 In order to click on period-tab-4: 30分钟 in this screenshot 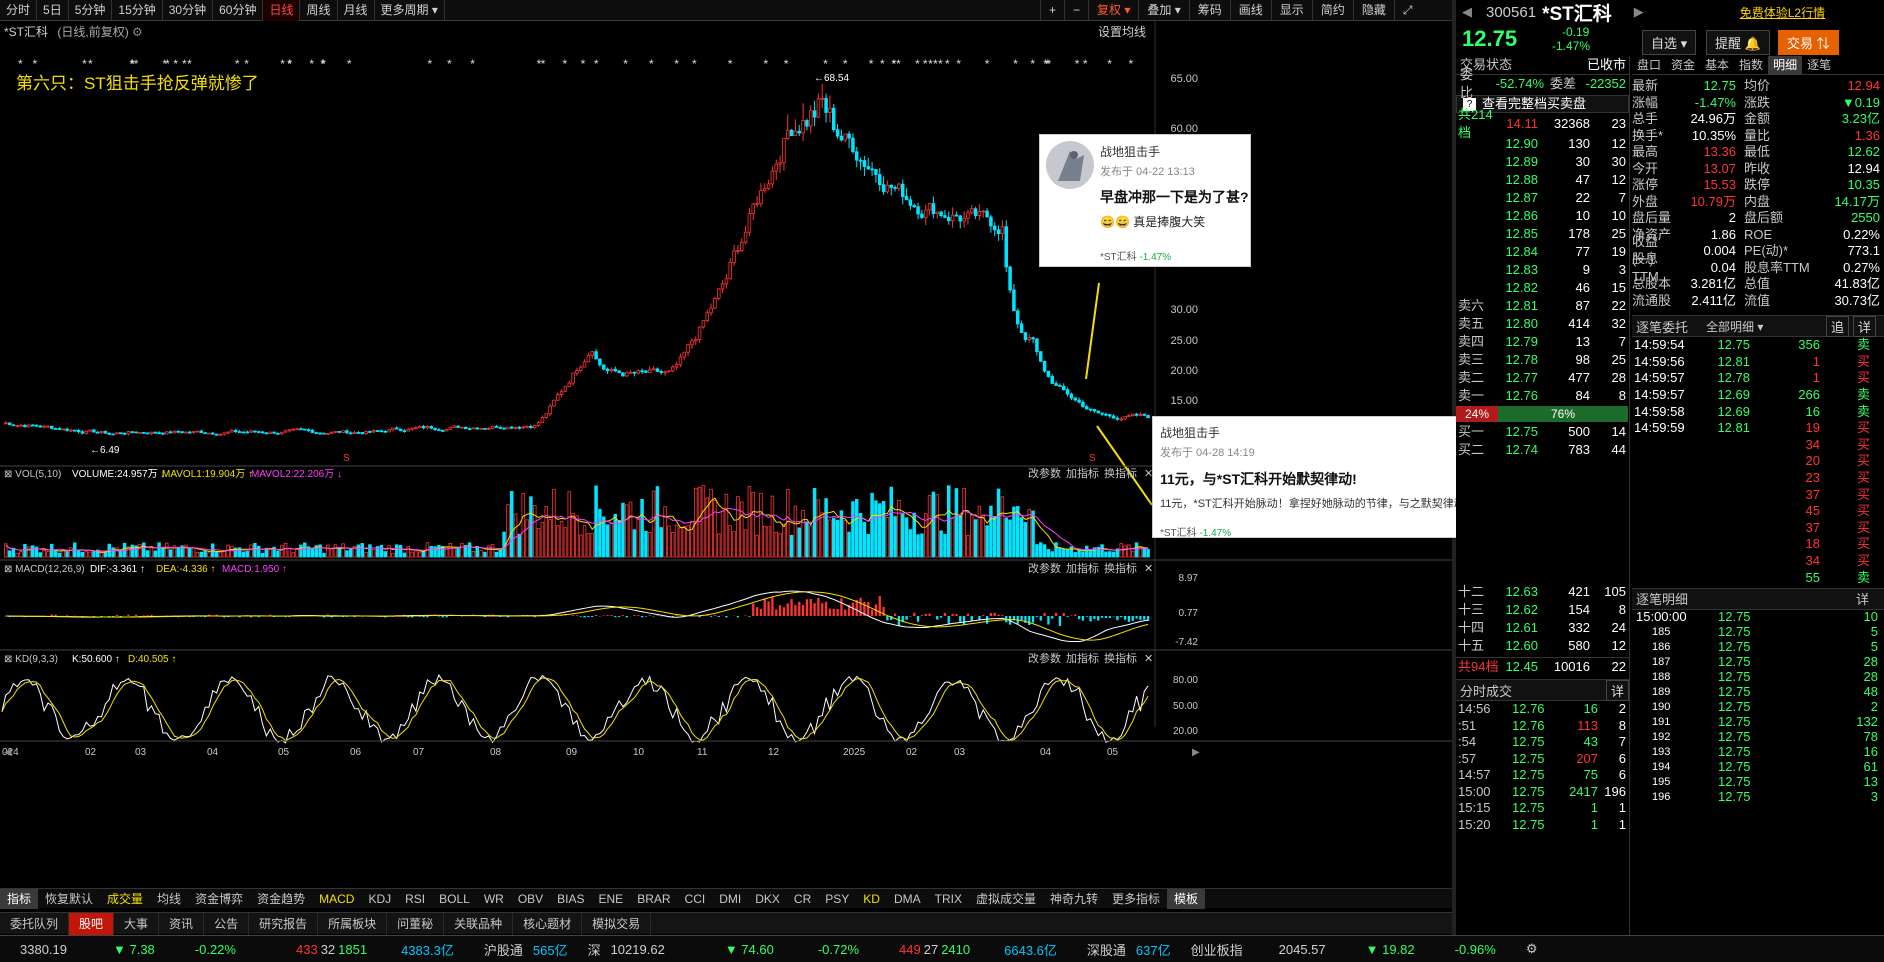, I will do `click(188, 10)`.